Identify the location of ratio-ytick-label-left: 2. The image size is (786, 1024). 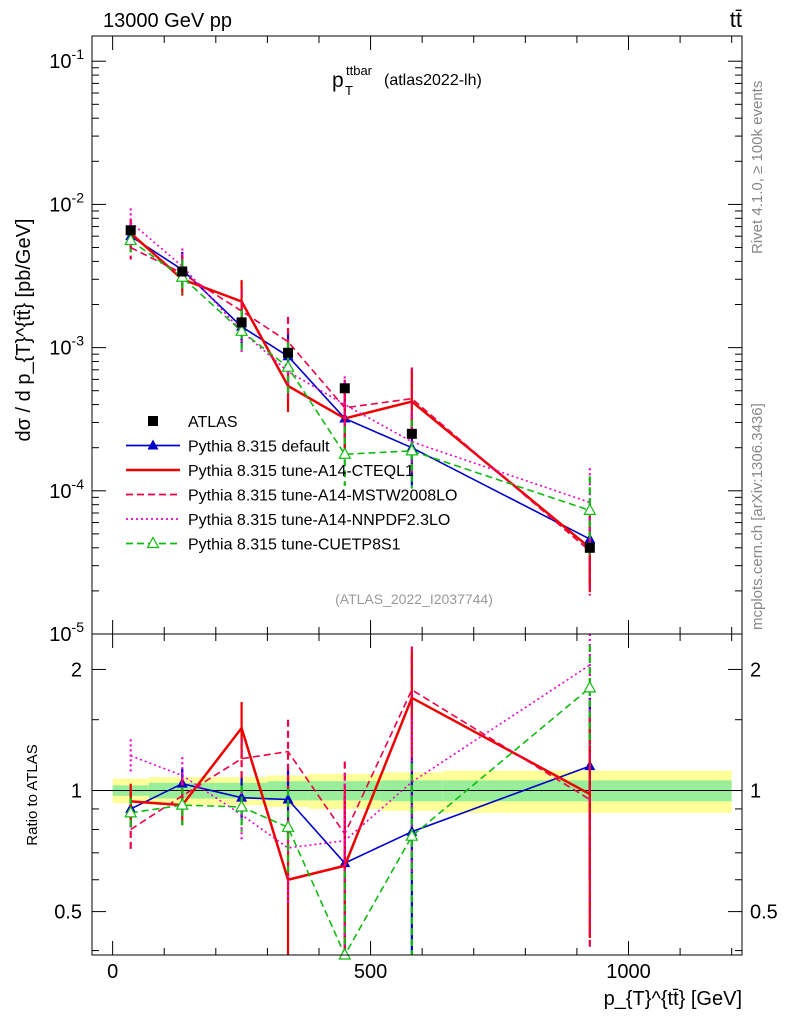
(76, 670).